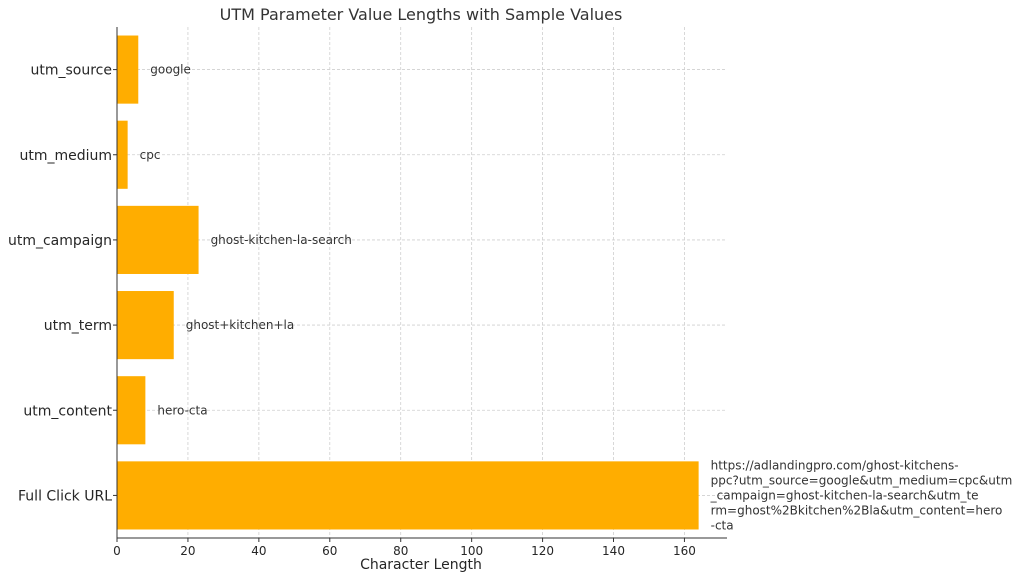 This screenshot has height=579, width=1024. I want to click on category-label: utm_campaign, so click(60, 241).